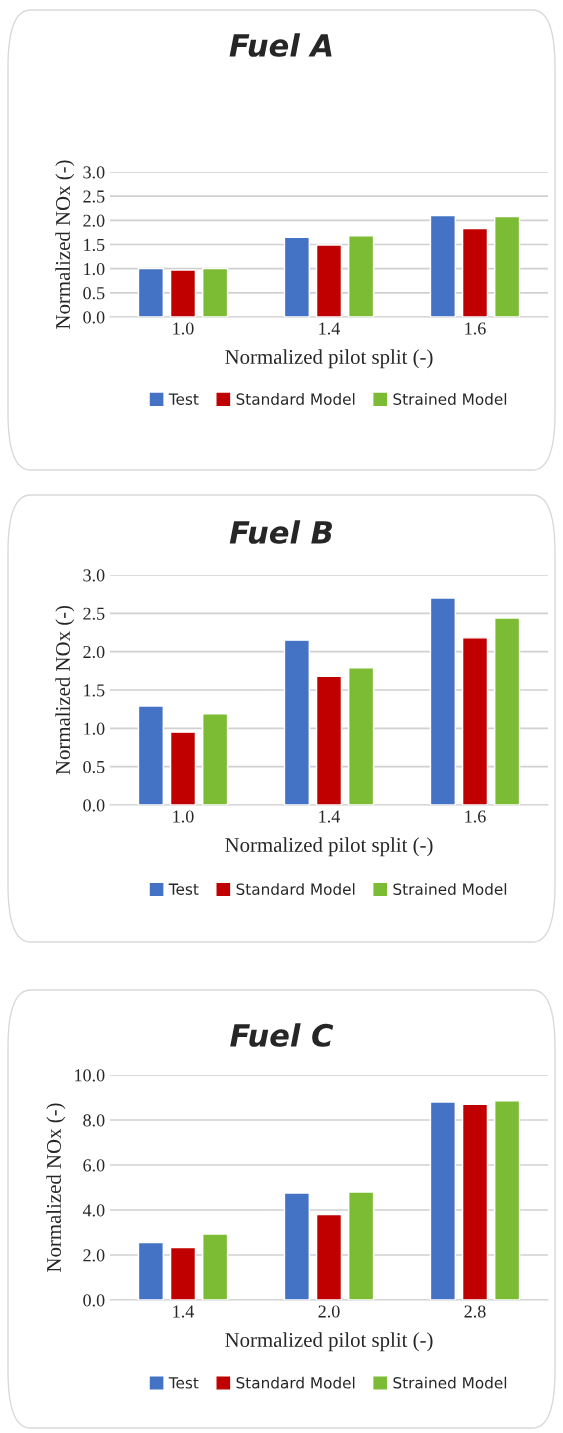  I want to click on y-tick-label: 4.0, so click(93, 1210).